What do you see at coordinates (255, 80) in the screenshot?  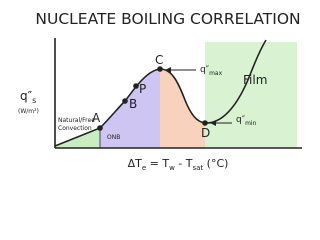 I see `film-label: Film` at bounding box center [255, 80].